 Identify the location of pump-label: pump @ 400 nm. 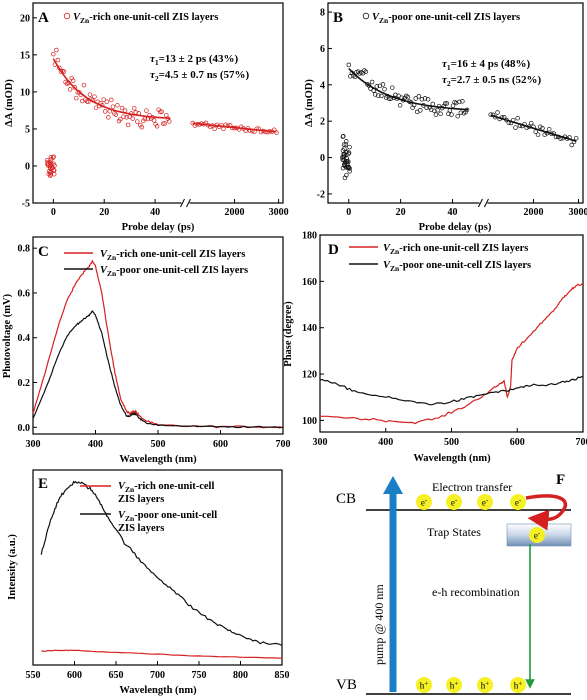
(379, 624).